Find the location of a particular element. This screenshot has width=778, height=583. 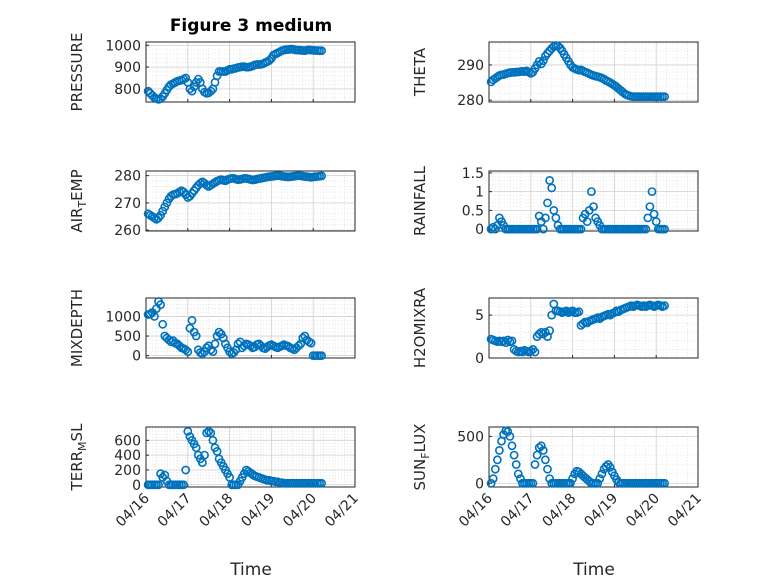

subplot-mixdepth: 0 500 1000 MIXDEPTH is located at coordinates (212, 328).